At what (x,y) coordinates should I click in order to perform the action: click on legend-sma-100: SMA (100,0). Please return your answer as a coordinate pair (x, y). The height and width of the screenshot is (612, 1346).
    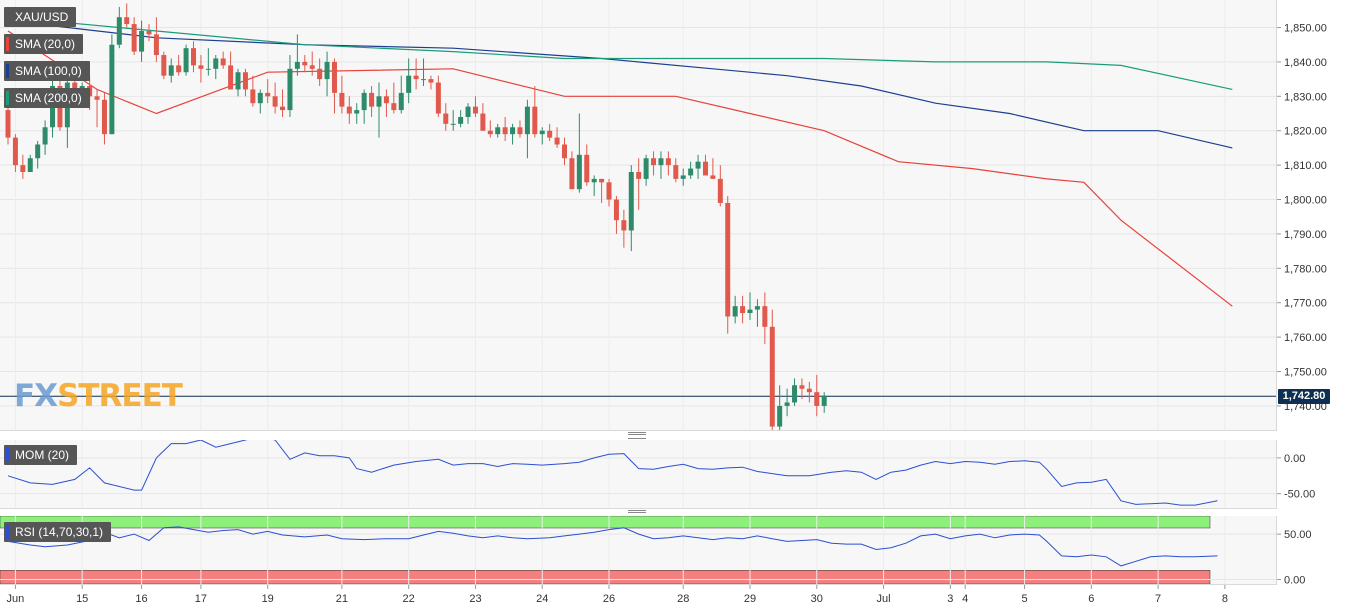
    Looking at the image, I should click on (47, 71).